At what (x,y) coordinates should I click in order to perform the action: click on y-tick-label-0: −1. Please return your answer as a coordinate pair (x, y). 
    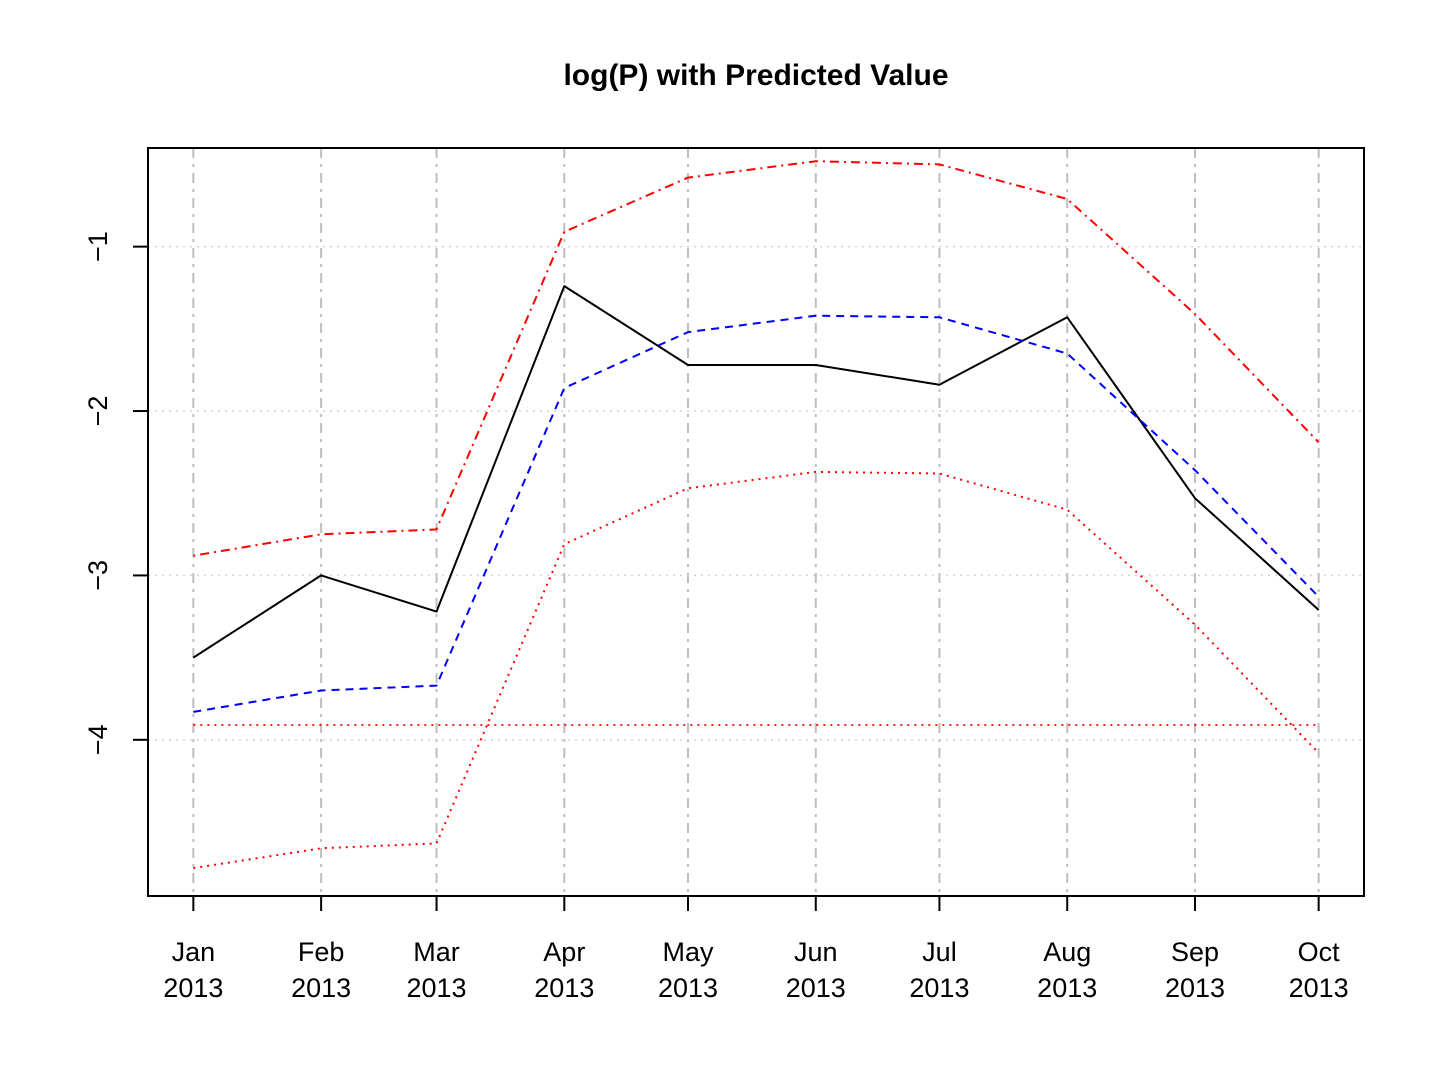
    Looking at the image, I should click on (98, 246).